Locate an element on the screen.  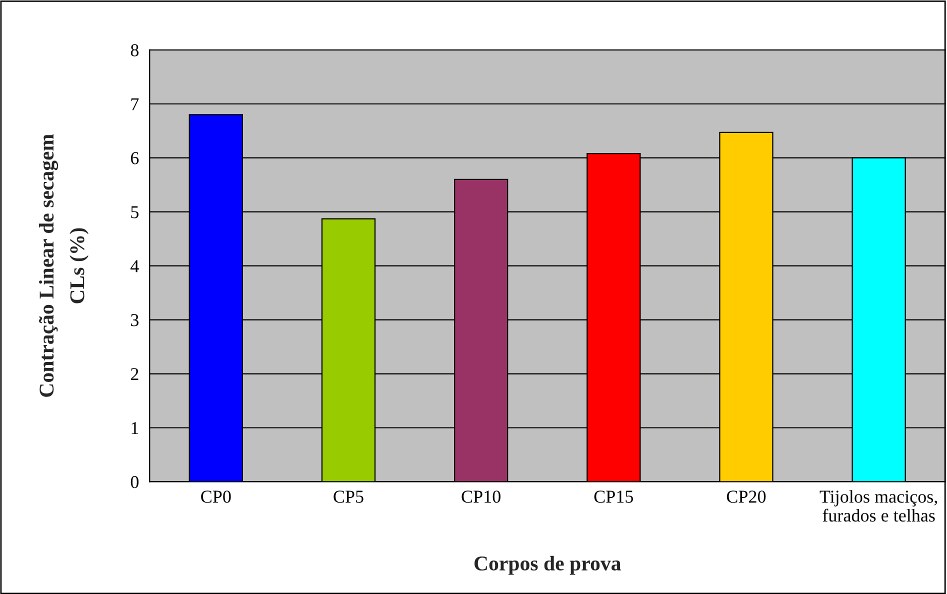
y-tick-label: 0 is located at coordinates (134, 482).